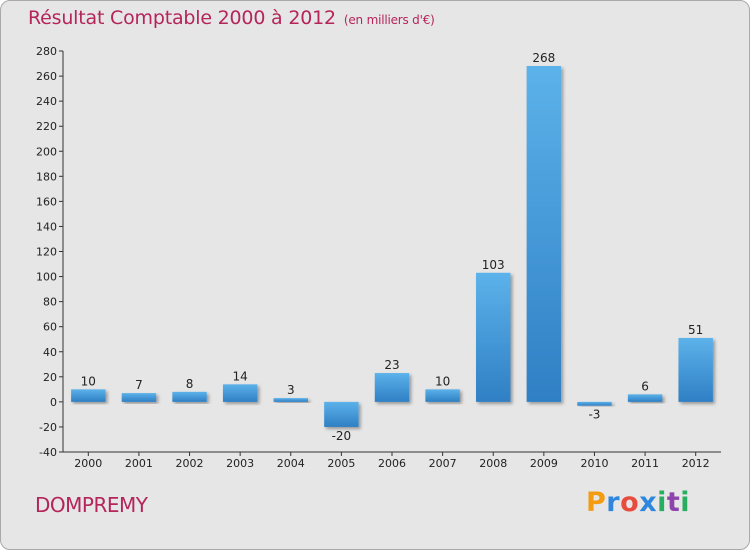 This screenshot has width=750, height=550. Describe the element at coordinates (240, 376) in the screenshot. I see `data-label: 14` at that location.